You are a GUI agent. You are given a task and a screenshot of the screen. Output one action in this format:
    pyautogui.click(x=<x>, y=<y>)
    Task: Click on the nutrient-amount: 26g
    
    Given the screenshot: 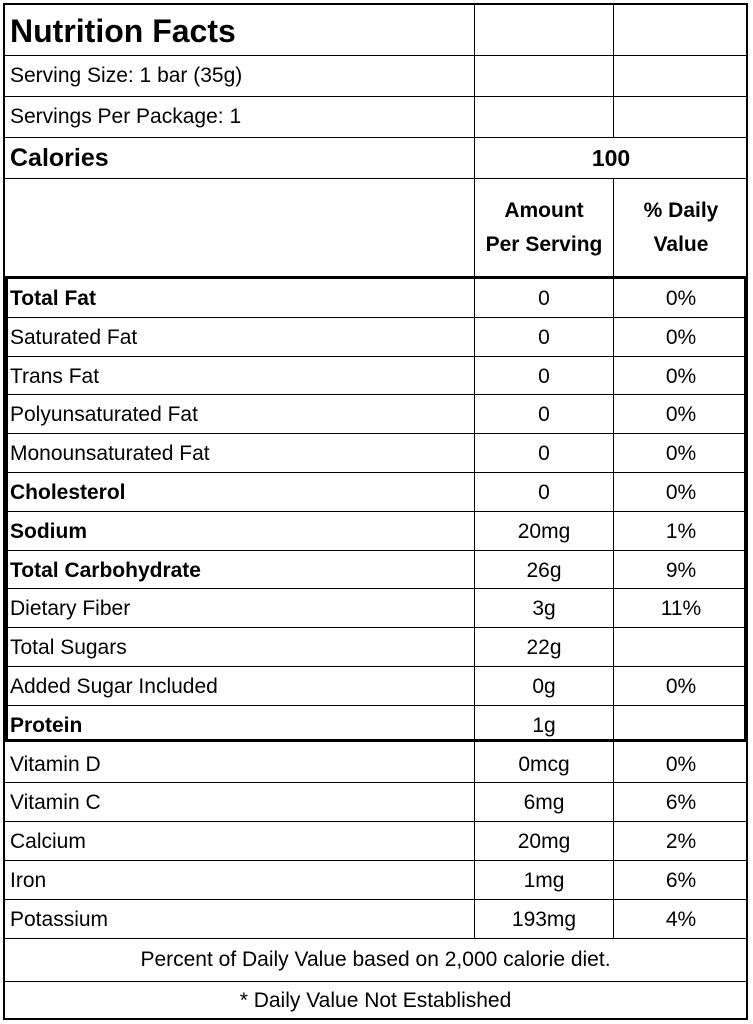 What is the action you would take?
    pyautogui.click(x=544, y=570)
    